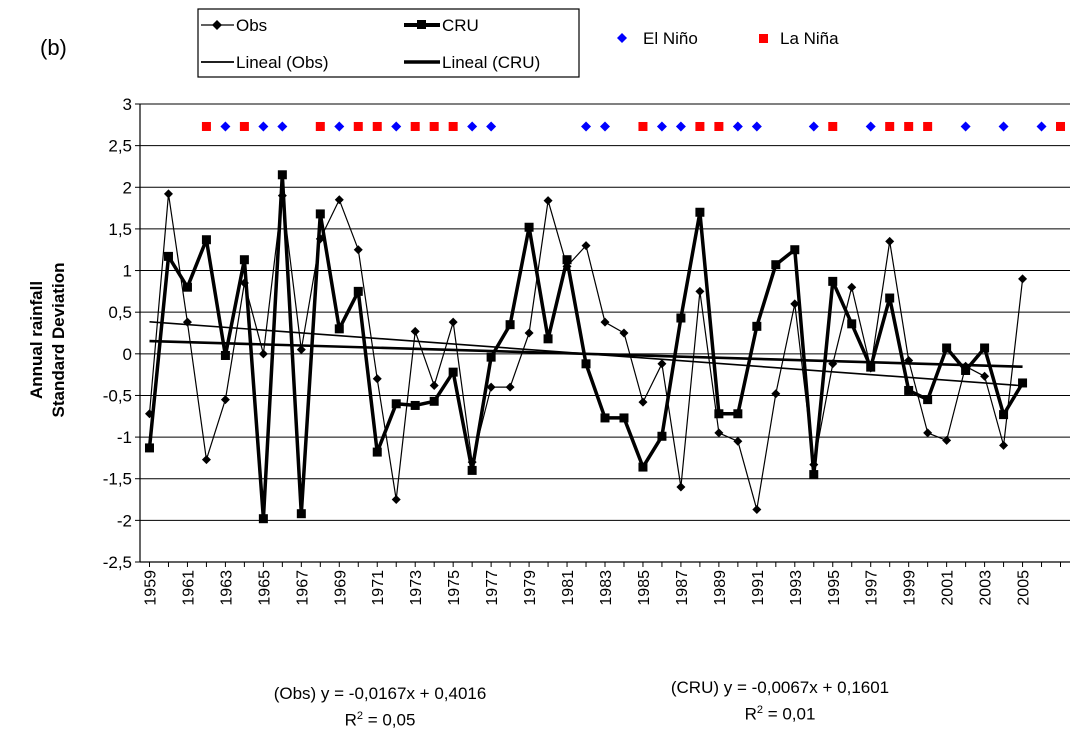 Image resolution: width=1070 pixels, height=735 pixels. Describe the element at coordinates (491, 62) in the screenshot. I see `legend-lineal-cru-label: Lineal (CRU)` at that location.